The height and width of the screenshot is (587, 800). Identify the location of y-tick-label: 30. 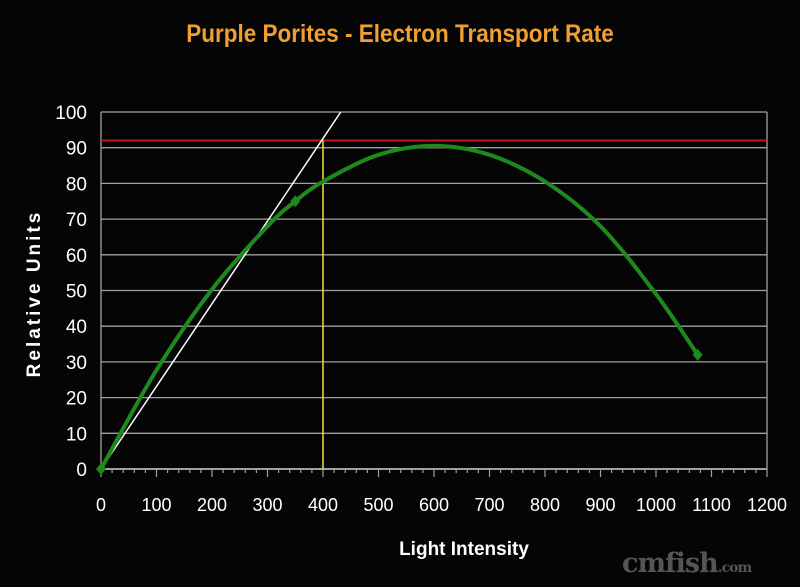
(76, 363).